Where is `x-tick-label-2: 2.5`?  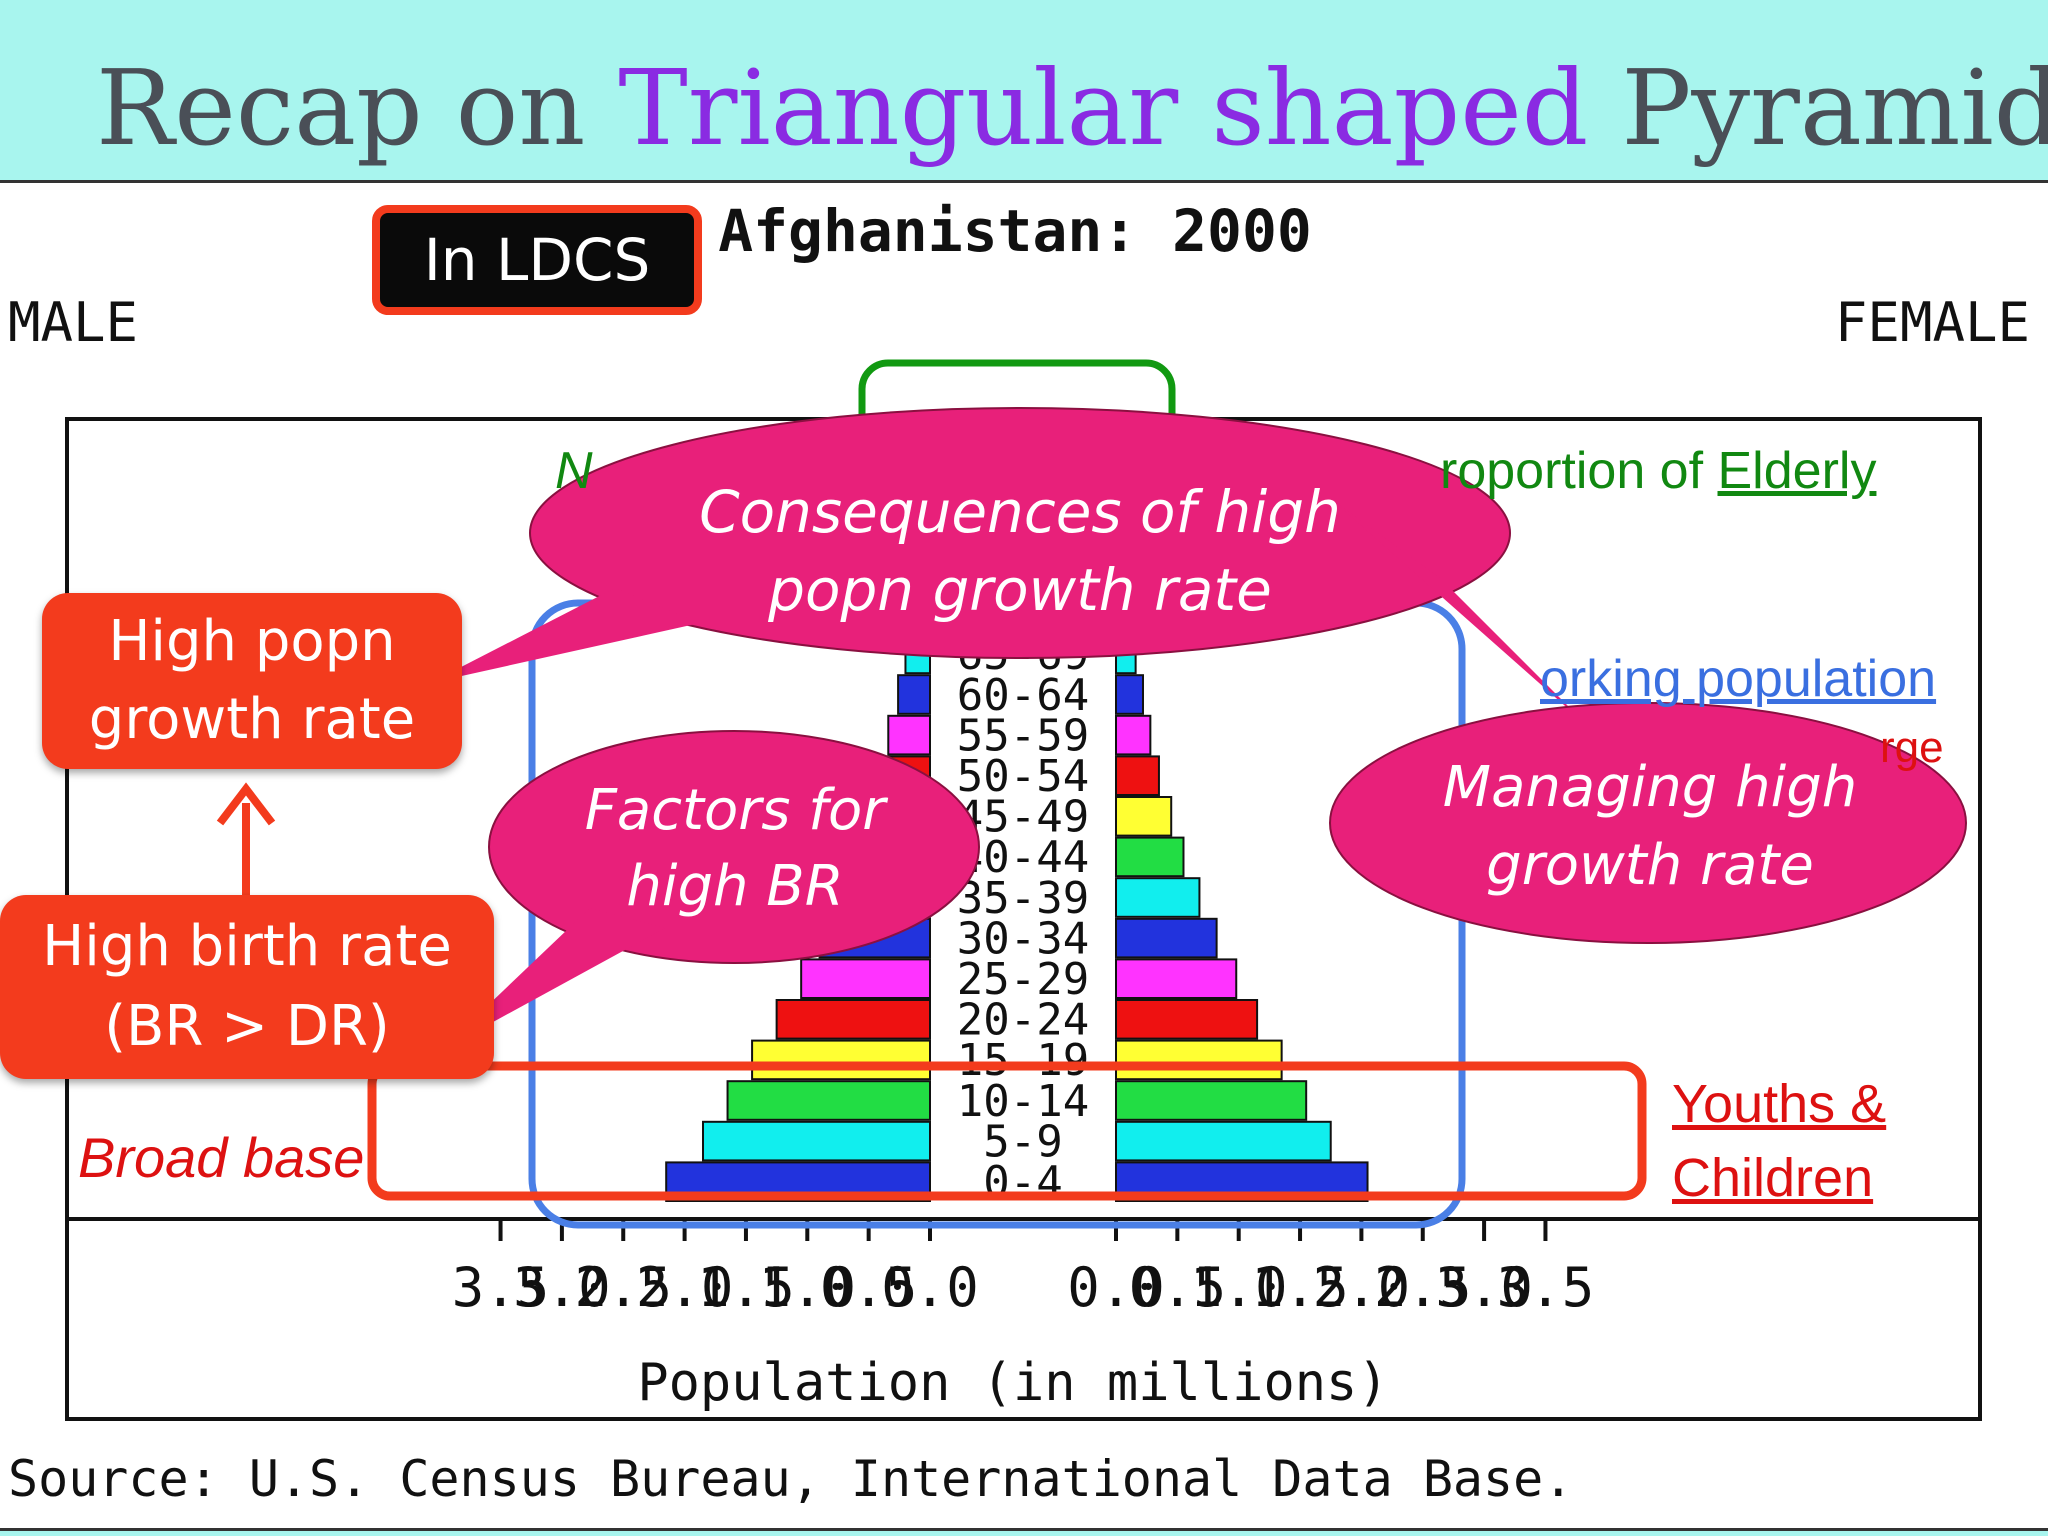
x-tick-label-2: 2.5 is located at coordinates (623, 1287).